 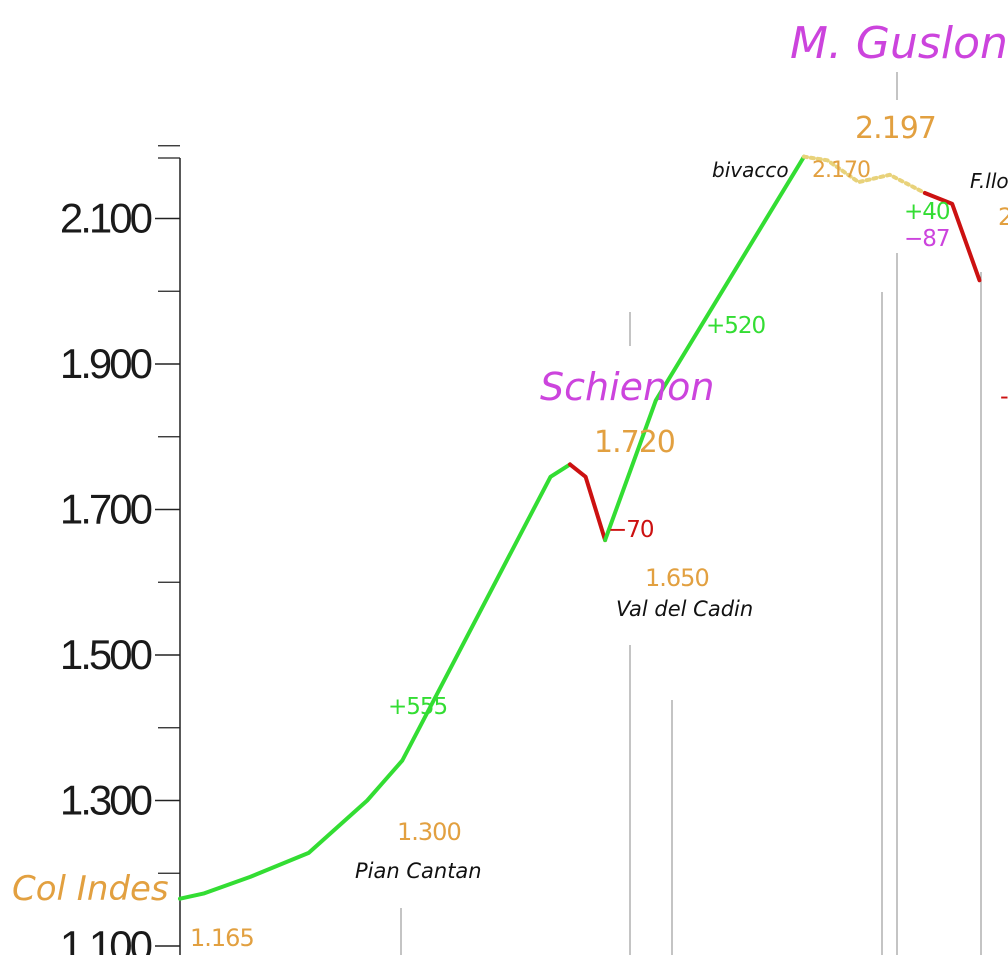 What do you see at coordinates (417, 707) in the screenshot?
I see `delta-label-plus-555: +555` at bounding box center [417, 707].